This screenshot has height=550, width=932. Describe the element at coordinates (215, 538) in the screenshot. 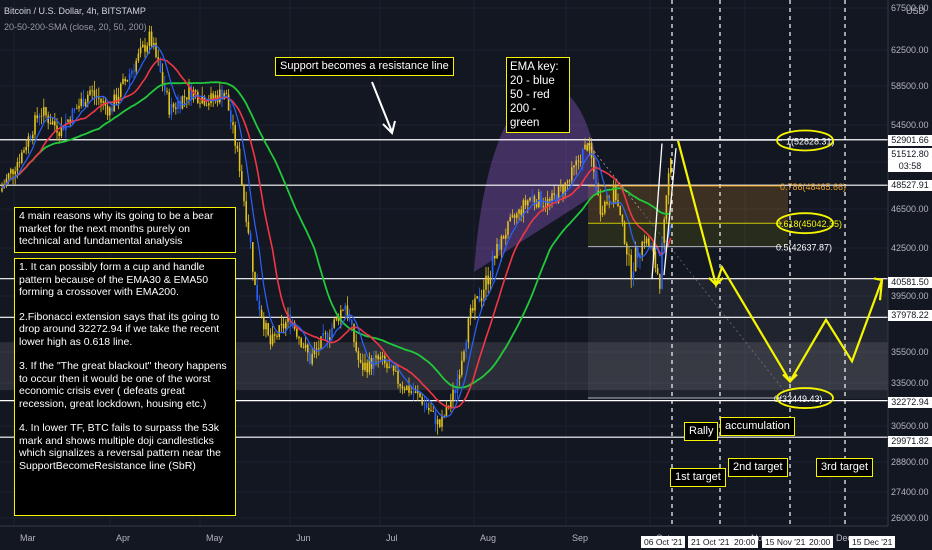

I see `x-tick-May: May` at that location.